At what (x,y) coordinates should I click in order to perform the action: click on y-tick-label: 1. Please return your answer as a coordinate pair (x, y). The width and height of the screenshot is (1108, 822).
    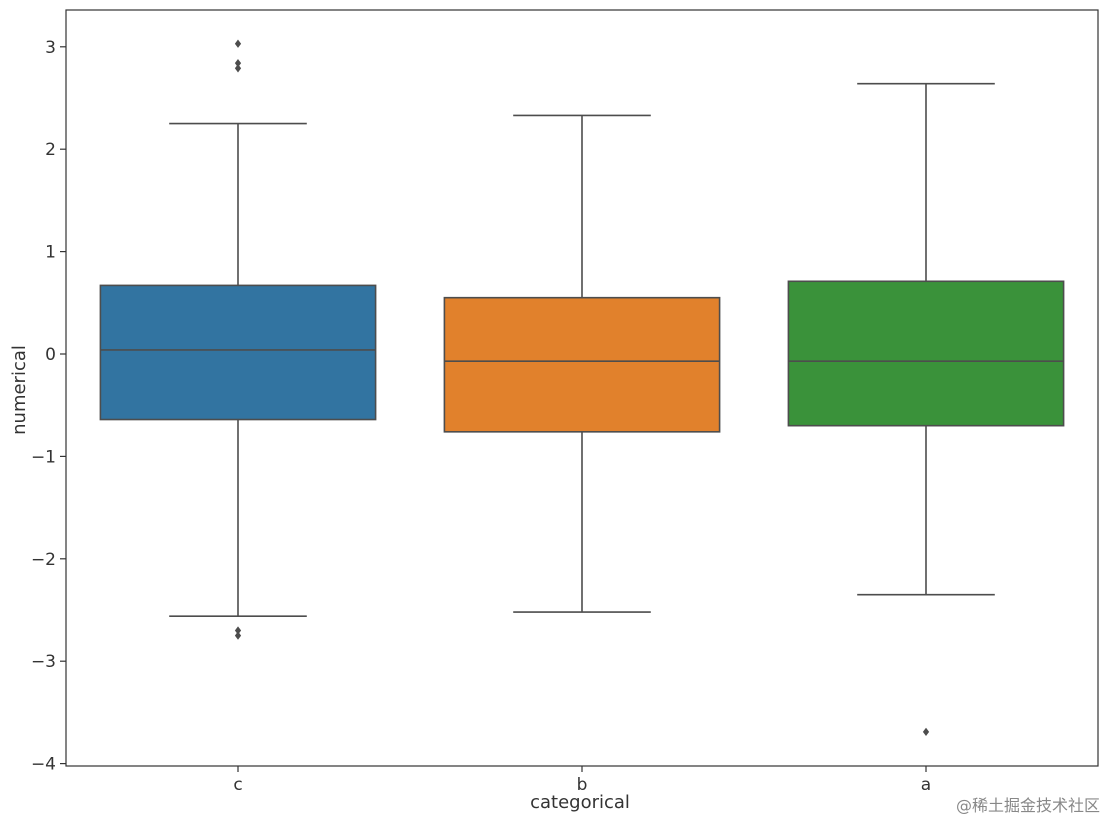
    Looking at the image, I should click on (50, 253).